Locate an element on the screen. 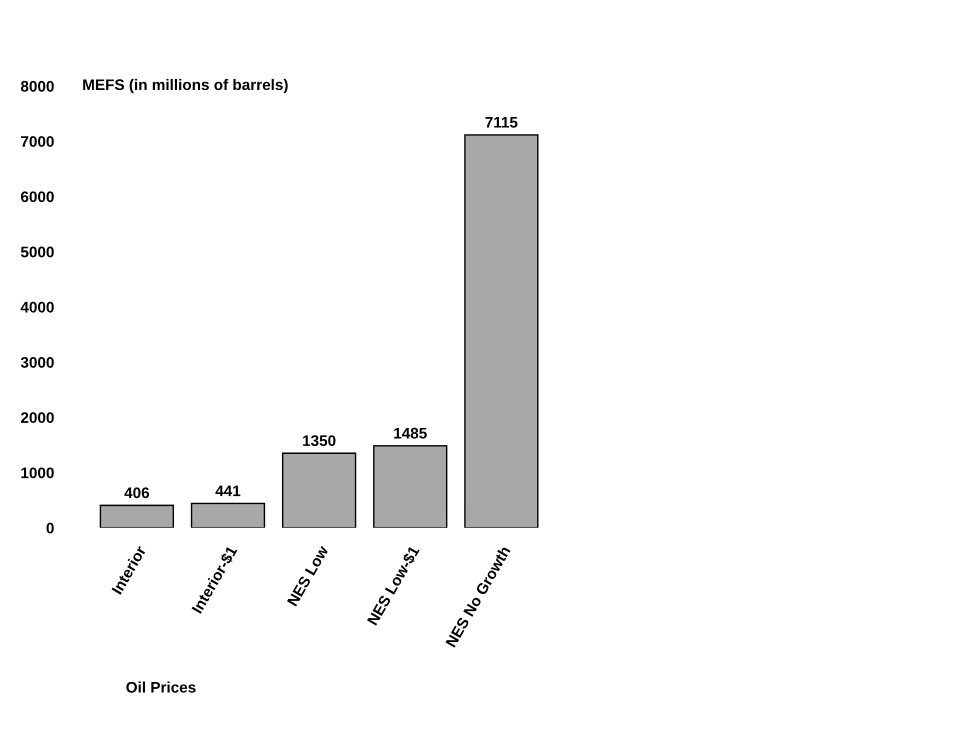 The image size is (967, 729). y-axis-title: MEFS (in millions of barrels) is located at coordinates (185, 86).